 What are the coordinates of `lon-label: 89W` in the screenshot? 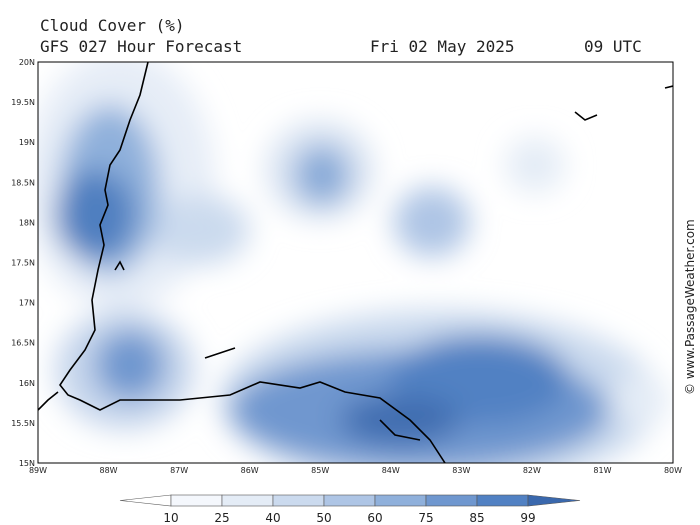 It's located at (38, 470).